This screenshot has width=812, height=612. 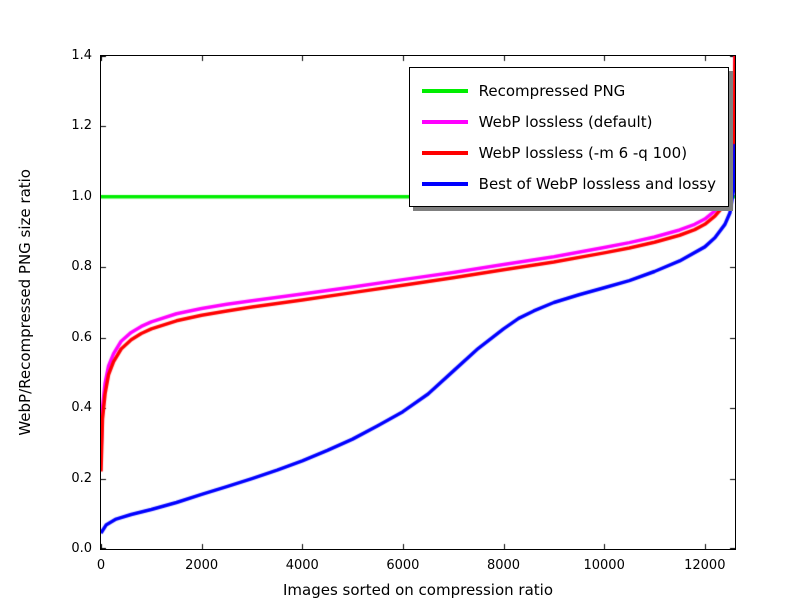 What do you see at coordinates (81, 408) in the screenshot?
I see `y-tick-label: 0.4` at bounding box center [81, 408].